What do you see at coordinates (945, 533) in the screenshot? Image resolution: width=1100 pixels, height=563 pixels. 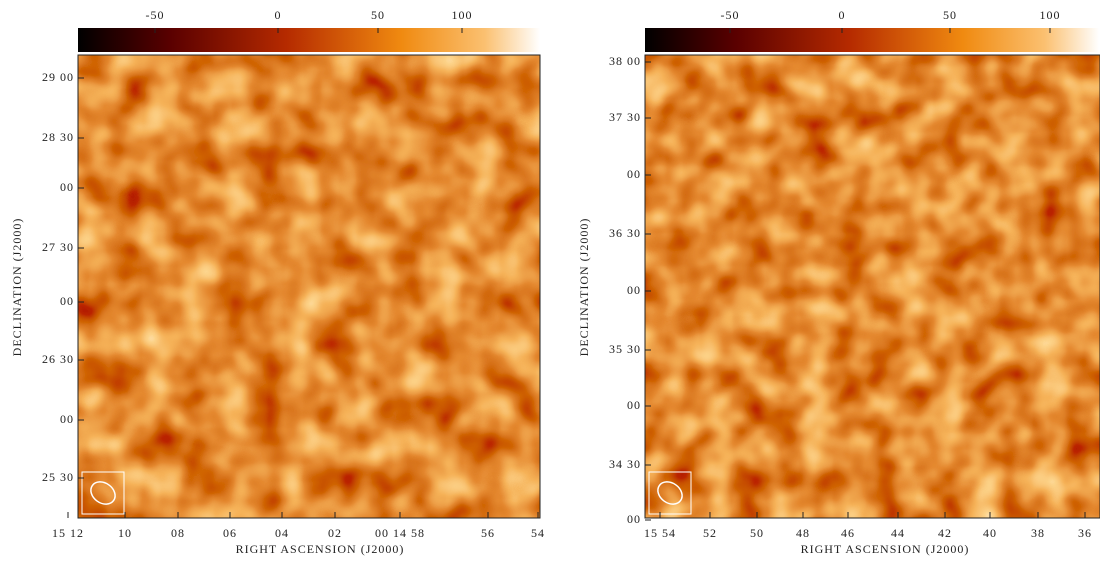 I see `x-tick-label: 42` at bounding box center [945, 533].